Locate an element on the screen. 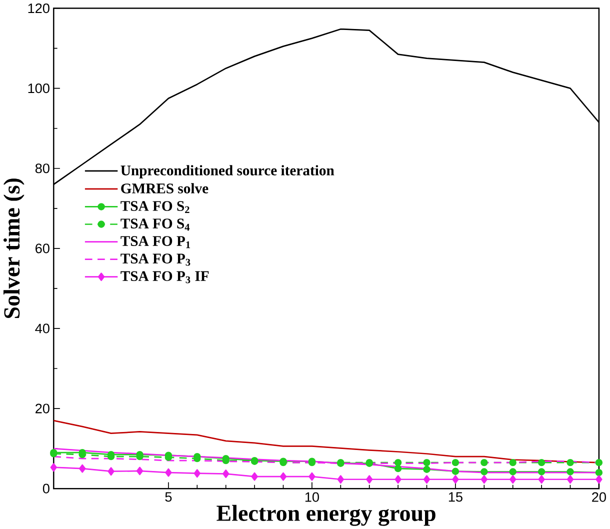 This screenshot has width=610, height=529. x-tick-label: 10 is located at coordinates (312, 497).